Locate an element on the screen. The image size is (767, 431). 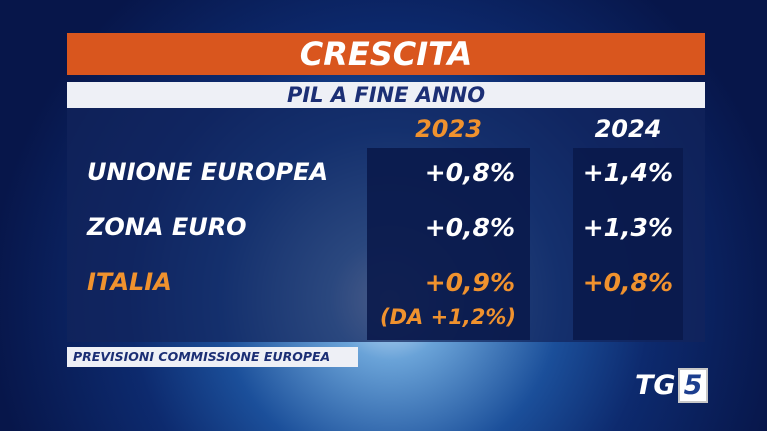
row-label: ITALIA is located at coordinates (129, 282).